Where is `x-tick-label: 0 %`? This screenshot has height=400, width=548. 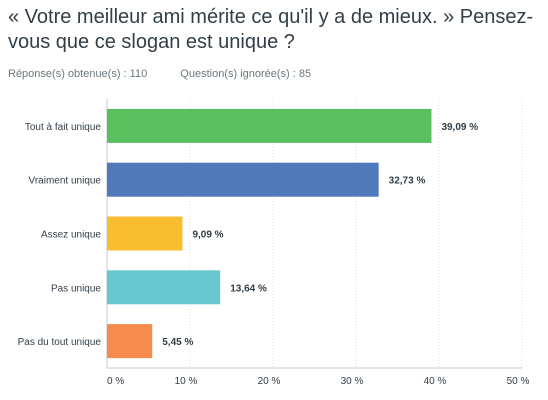 x-tick-label: 0 % is located at coordinates (115, 381).